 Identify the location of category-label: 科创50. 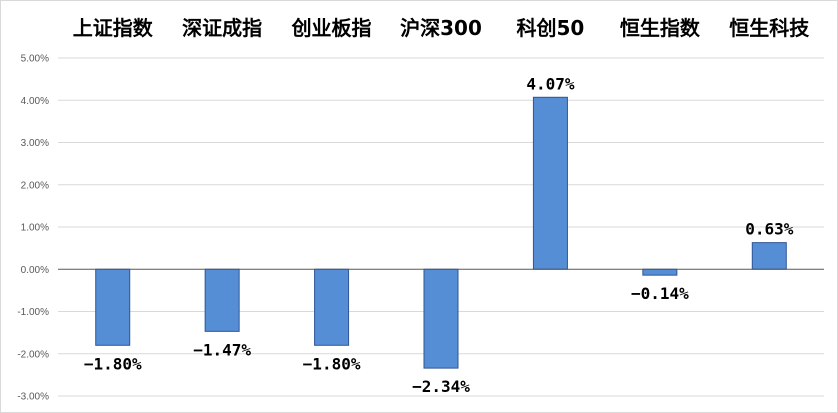
(551, 28).